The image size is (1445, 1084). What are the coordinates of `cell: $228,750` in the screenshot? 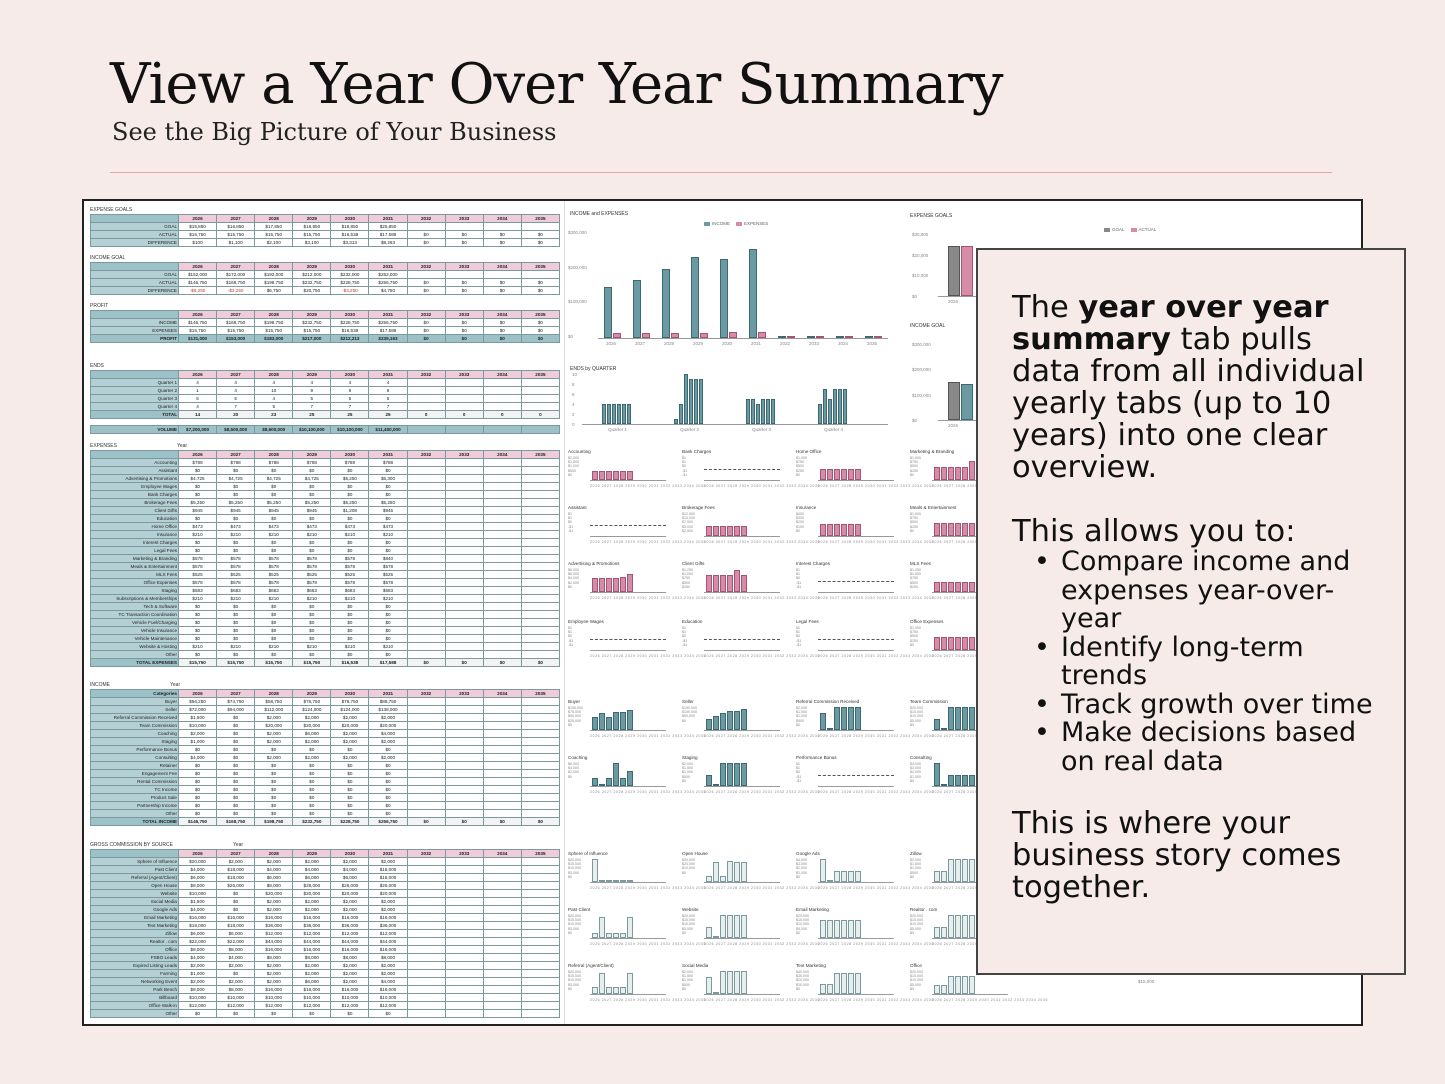 It's located at (350, 282).